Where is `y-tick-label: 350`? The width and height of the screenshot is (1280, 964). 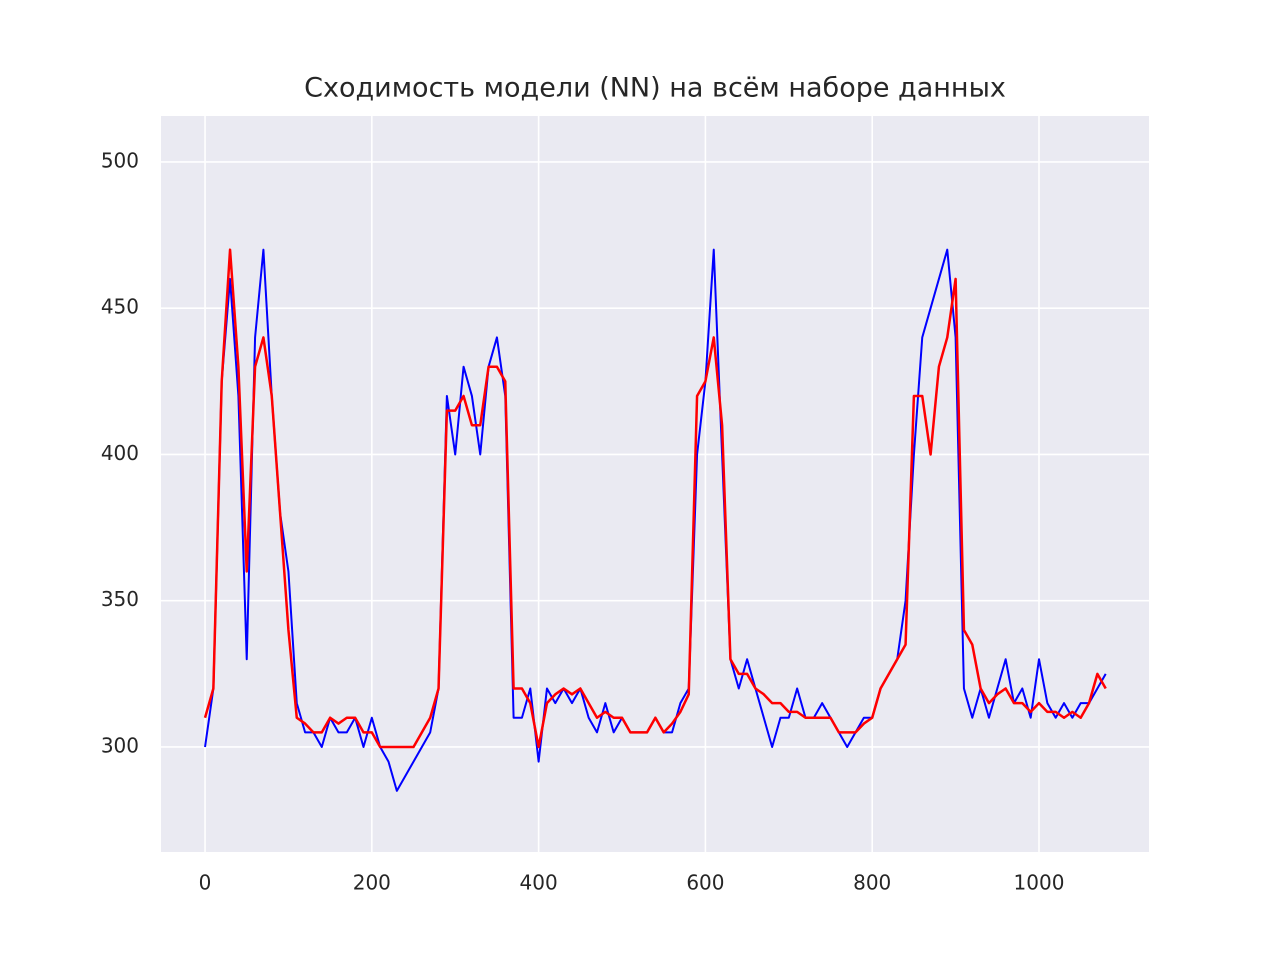
y-tick-label: 350 is located at coordinates (120, 599).